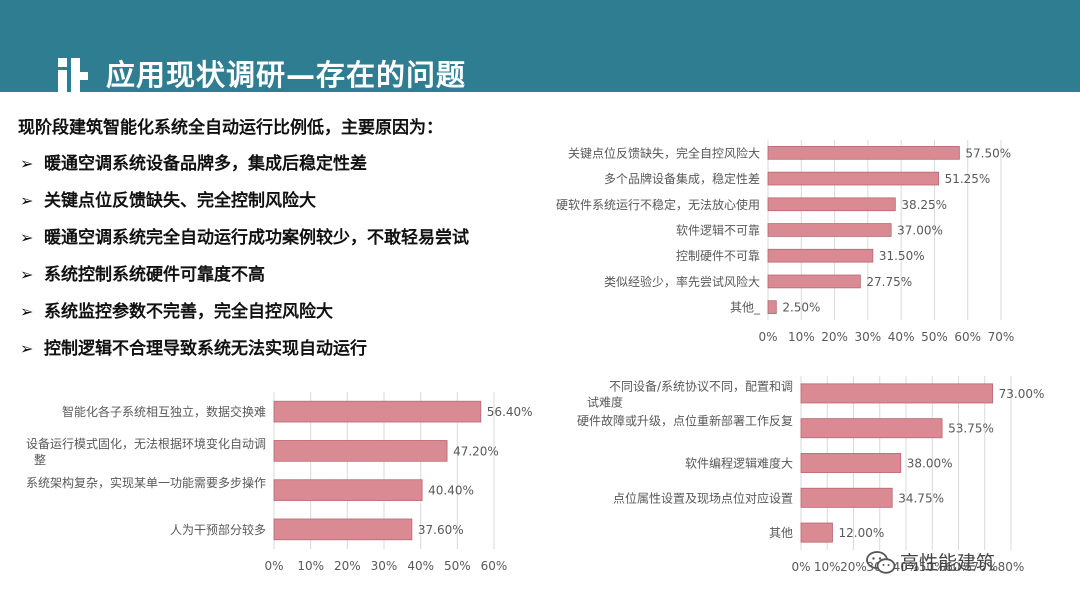  What do you see at coordinates (718, 256) in the screenshot?
I see `category-label: 控制硬件不可靠` at bounding box center [718, 256].